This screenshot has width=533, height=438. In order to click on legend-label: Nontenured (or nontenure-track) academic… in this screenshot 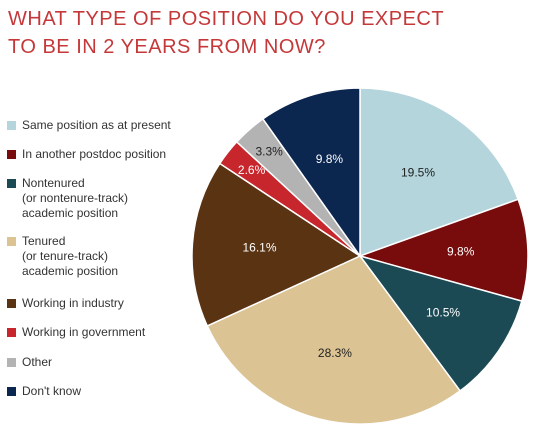, I will do `click(75, 198)`.